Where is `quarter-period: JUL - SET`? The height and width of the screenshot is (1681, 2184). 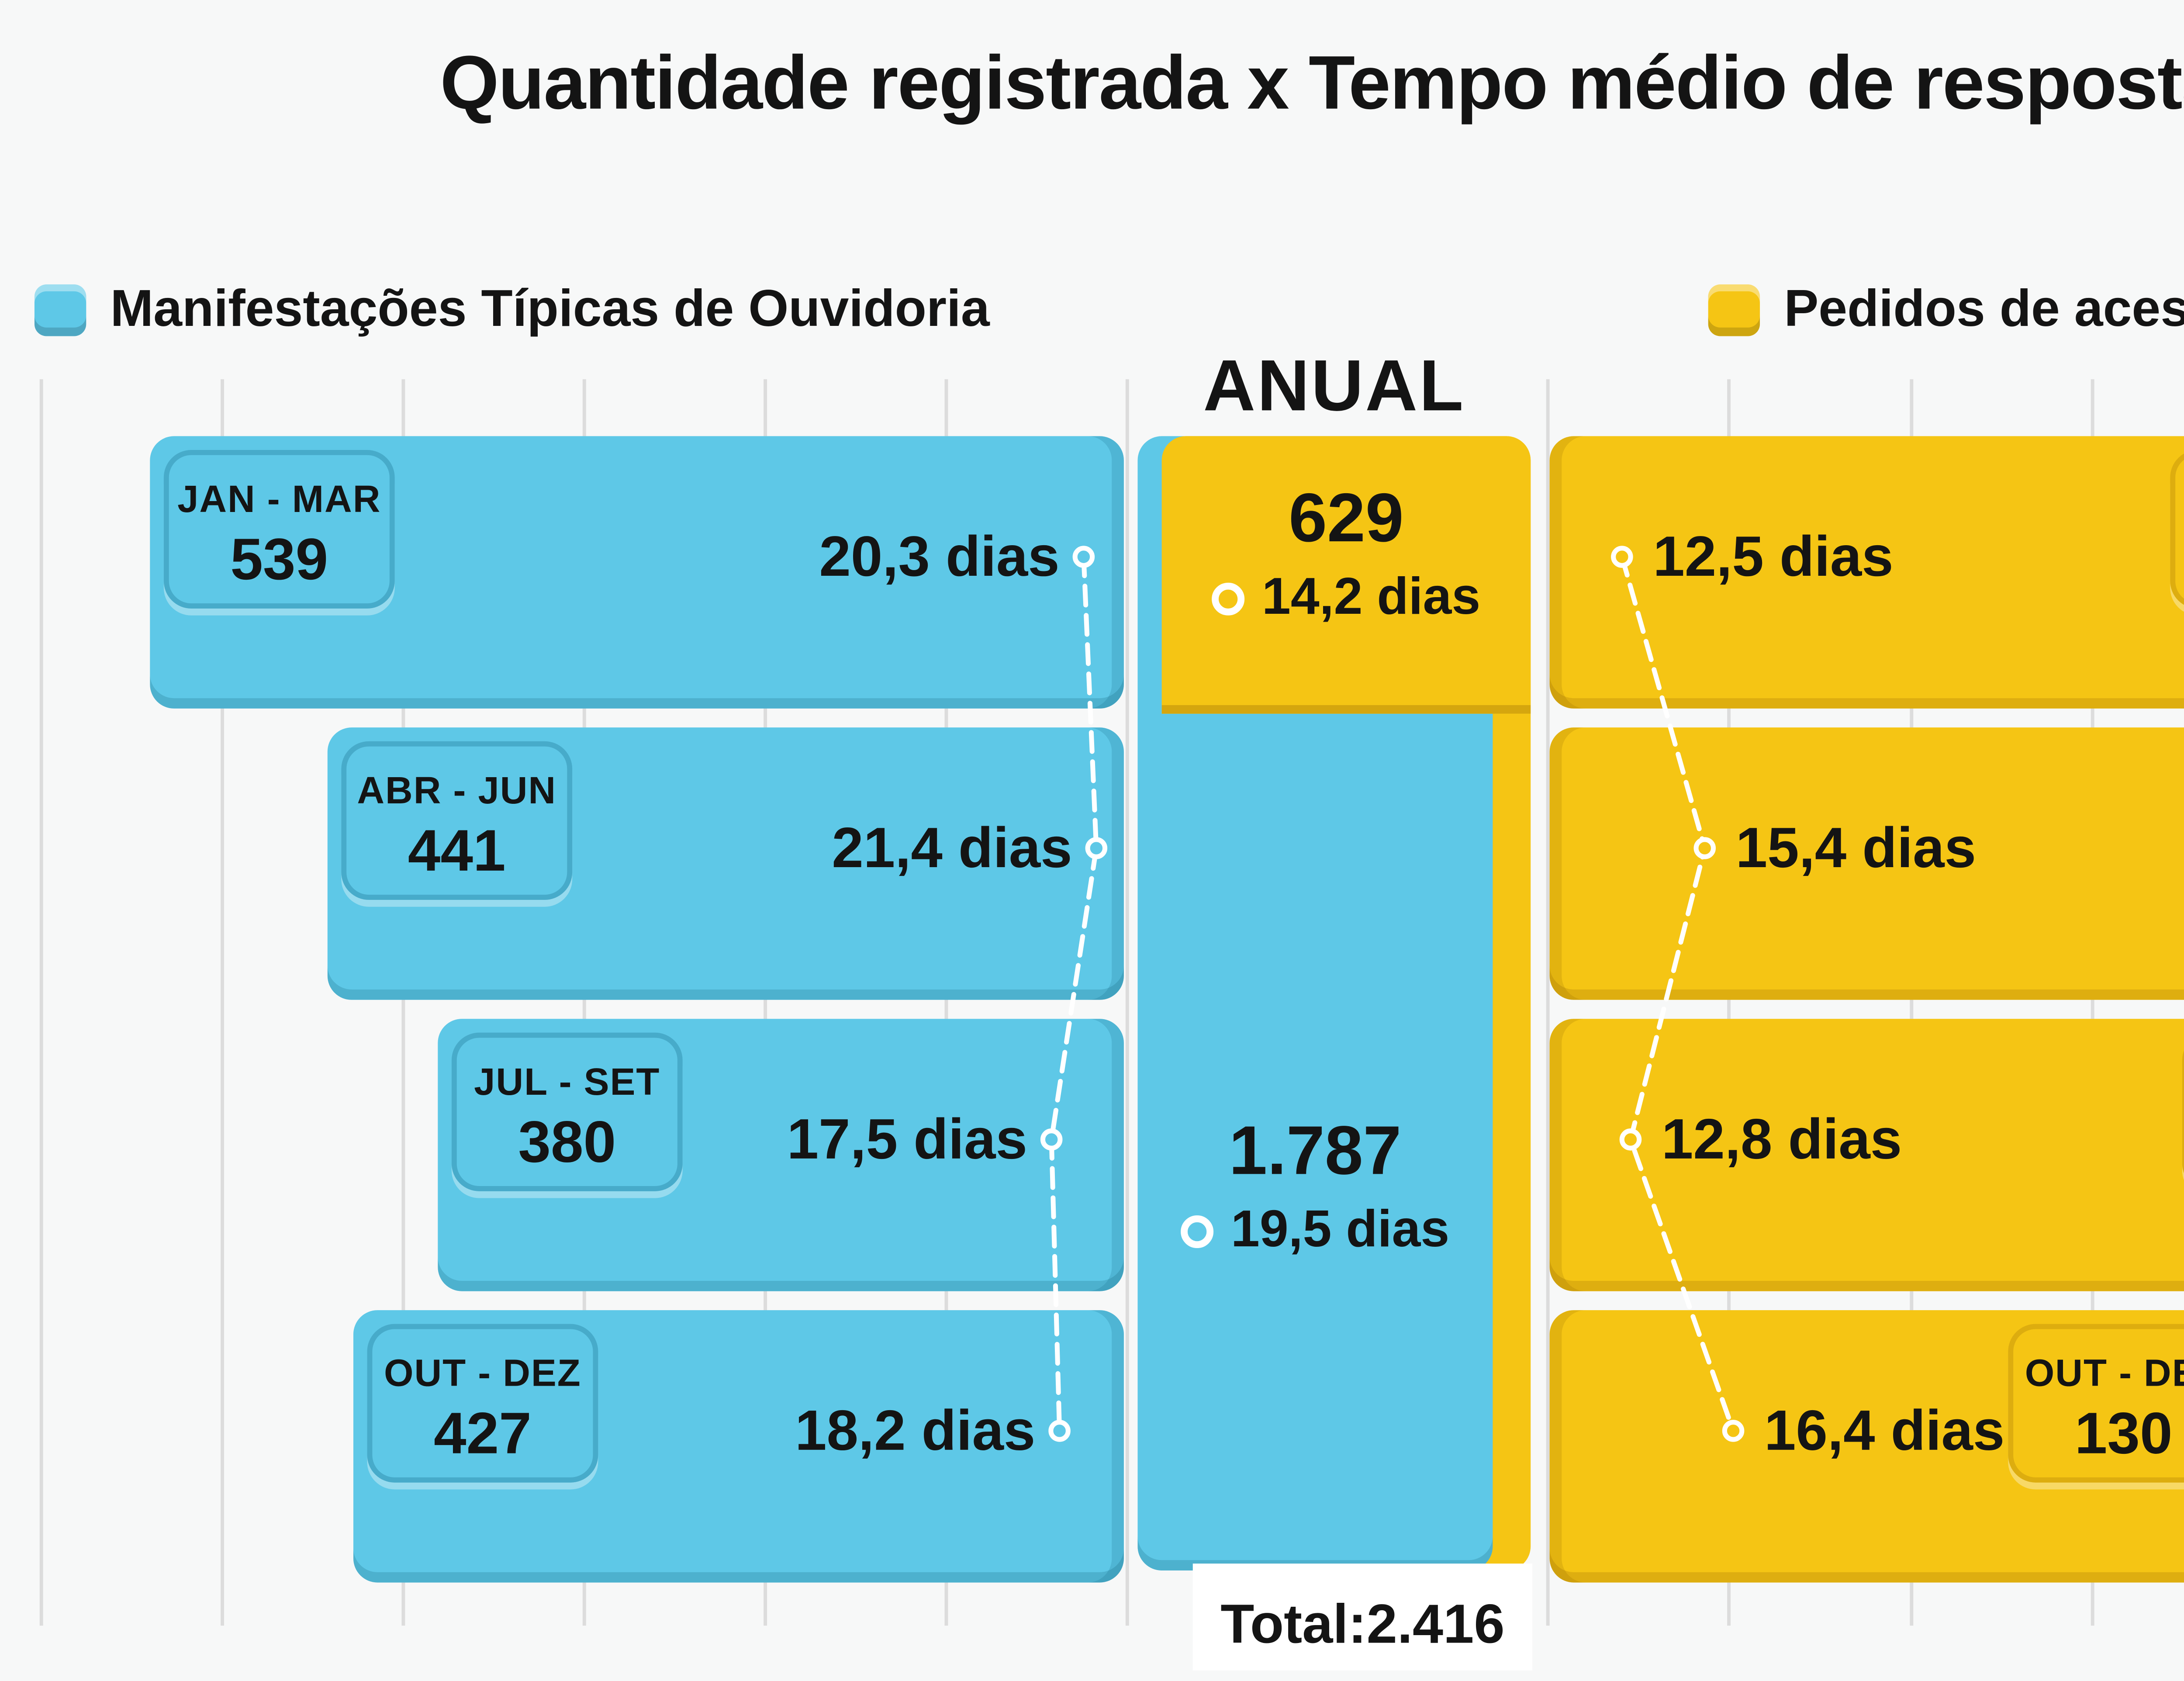
quarter-period: JUL - SET is located at coordinates (567, 1081).